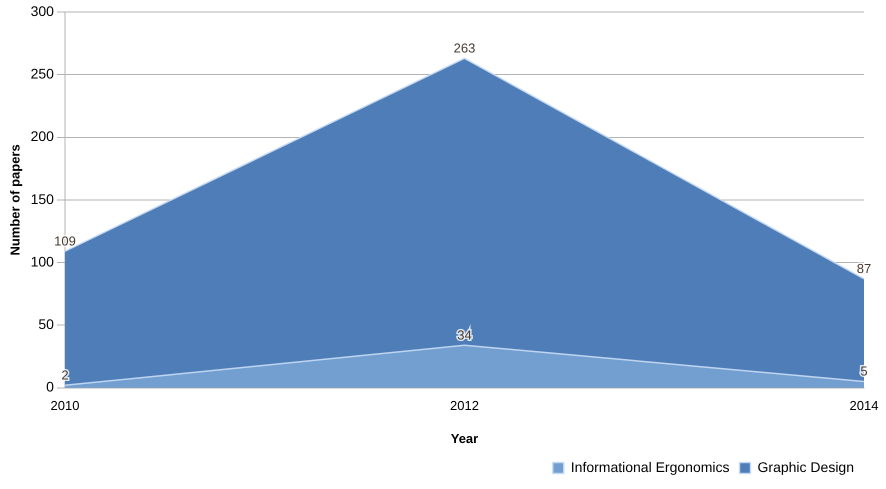  Describe the element at coordinates (65, 240) in the screenshot. I see `data-label: 109` at that location.